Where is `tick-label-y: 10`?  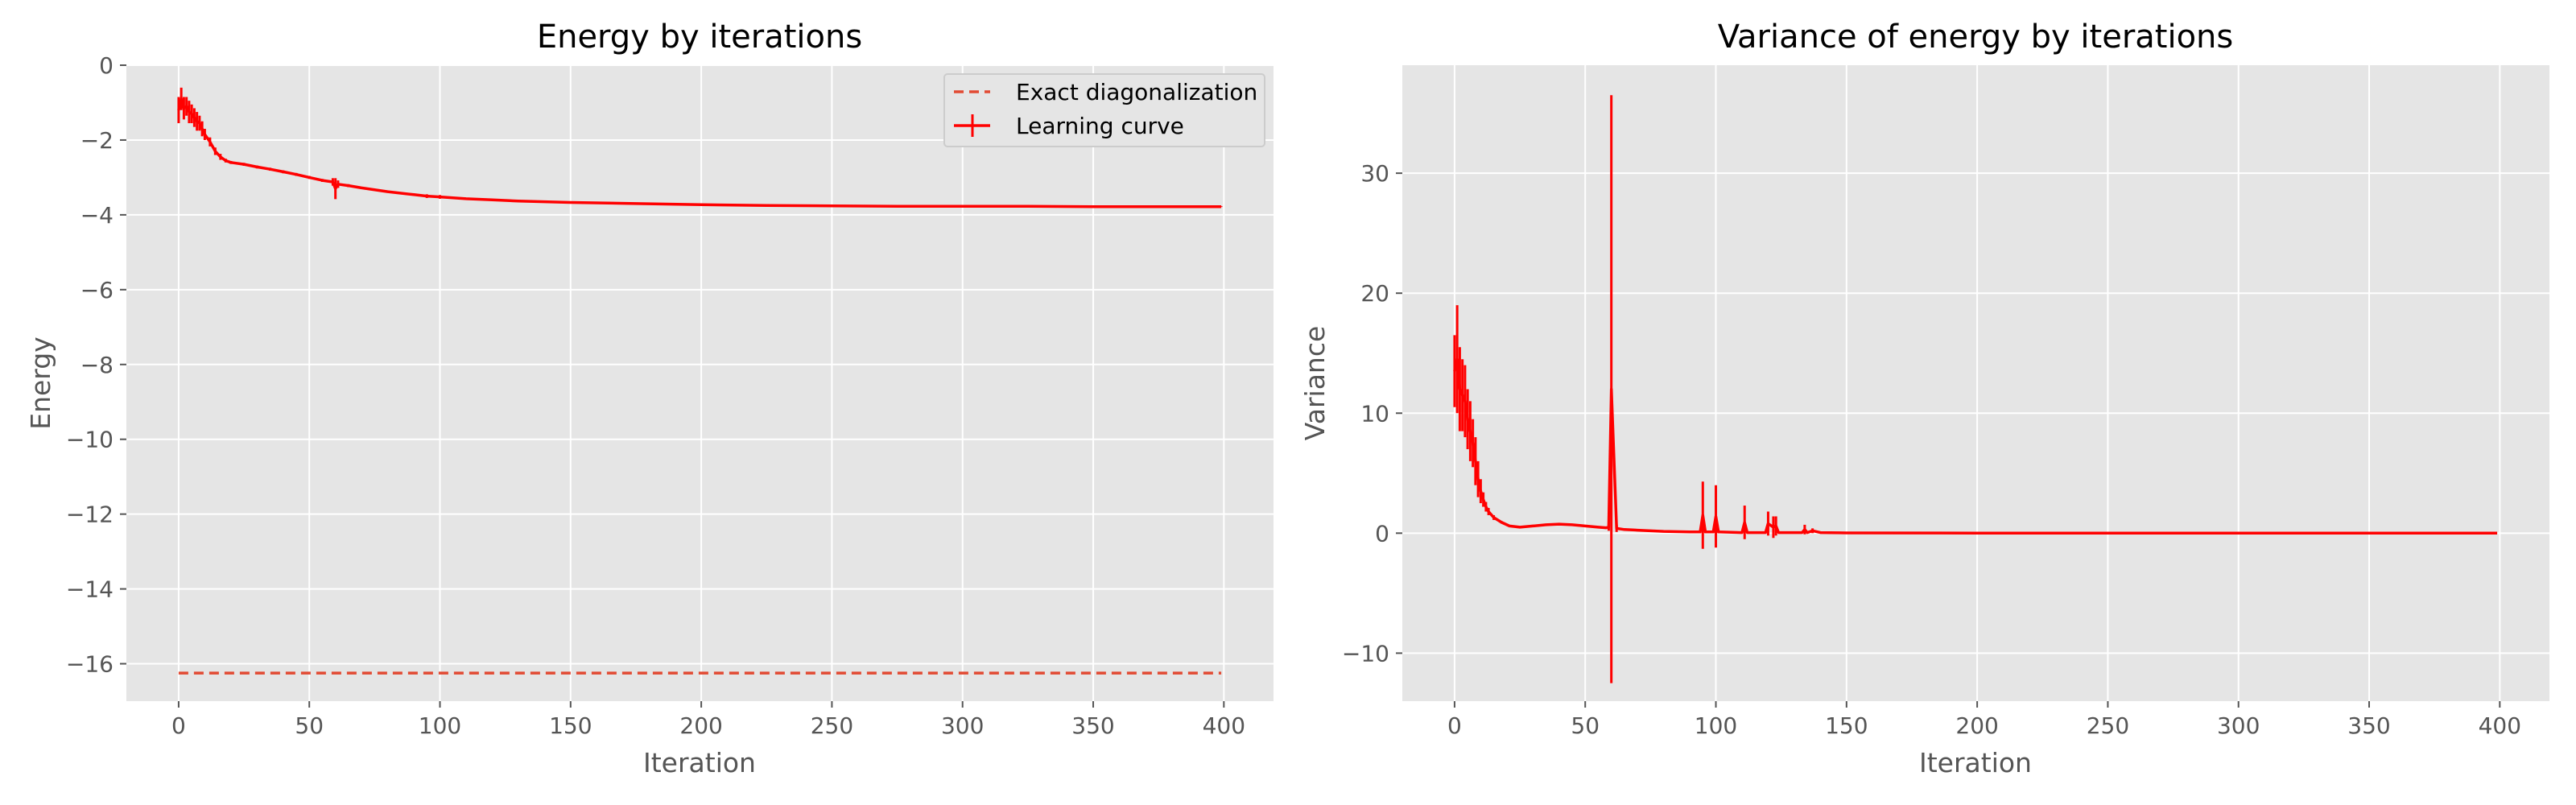 tick-label-y: 10 is located at coordinates (1374, 413).